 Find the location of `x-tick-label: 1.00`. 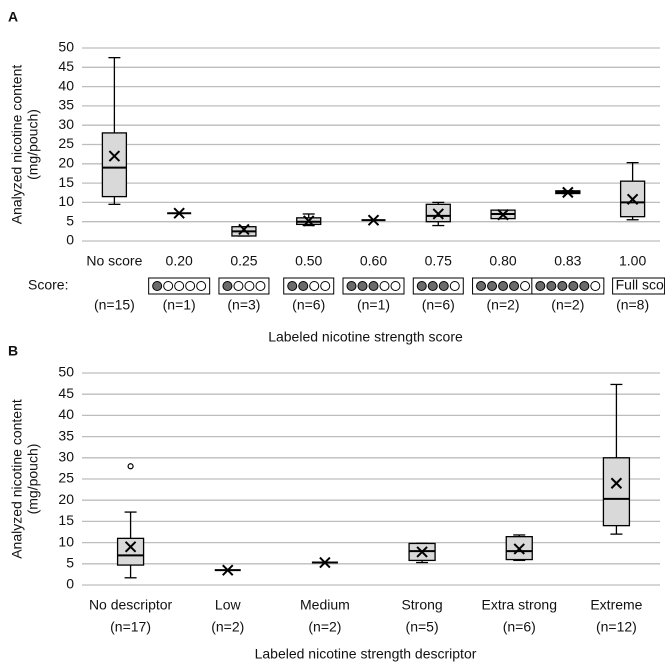

x-tick-label: 1.00 is located at coordinates (632, 261).